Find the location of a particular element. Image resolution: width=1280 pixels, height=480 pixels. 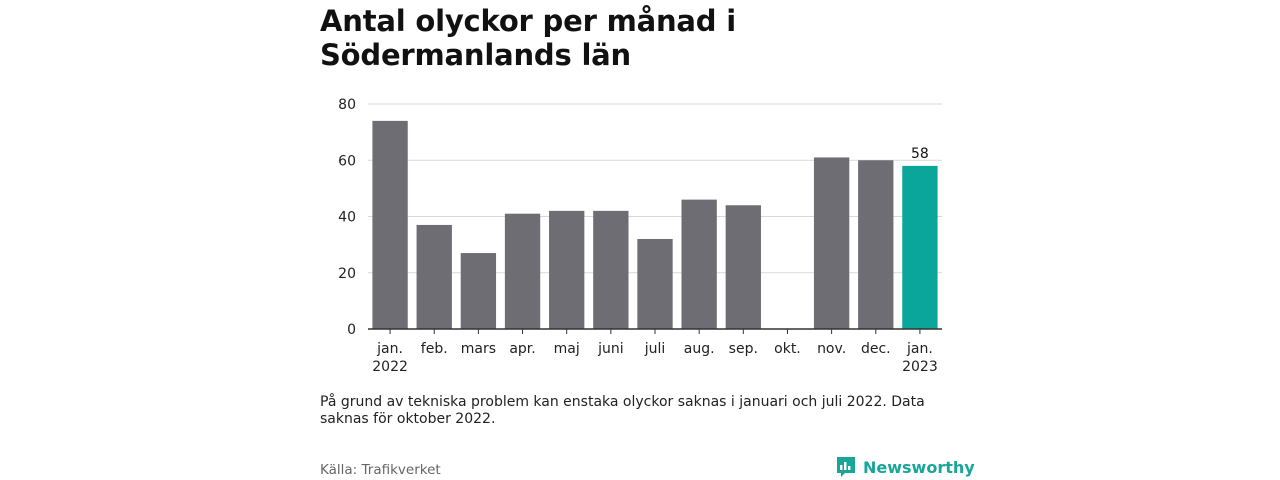

y-tick-label: 0 is located at coordinates (351, 330).